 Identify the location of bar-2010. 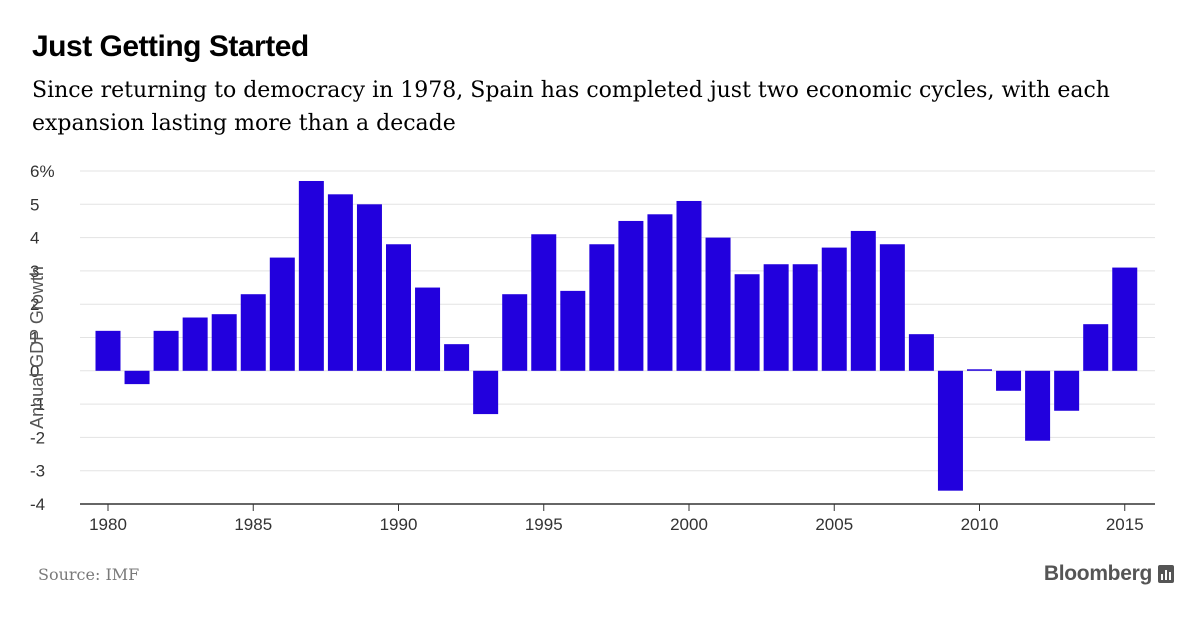
(979, 370).